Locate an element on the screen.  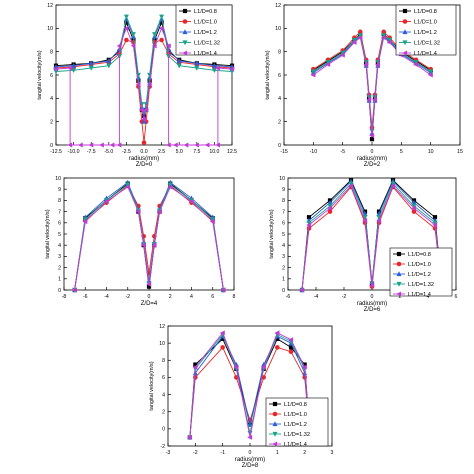
x-tick-label: 10.0 is located at coordinates (214, 152).